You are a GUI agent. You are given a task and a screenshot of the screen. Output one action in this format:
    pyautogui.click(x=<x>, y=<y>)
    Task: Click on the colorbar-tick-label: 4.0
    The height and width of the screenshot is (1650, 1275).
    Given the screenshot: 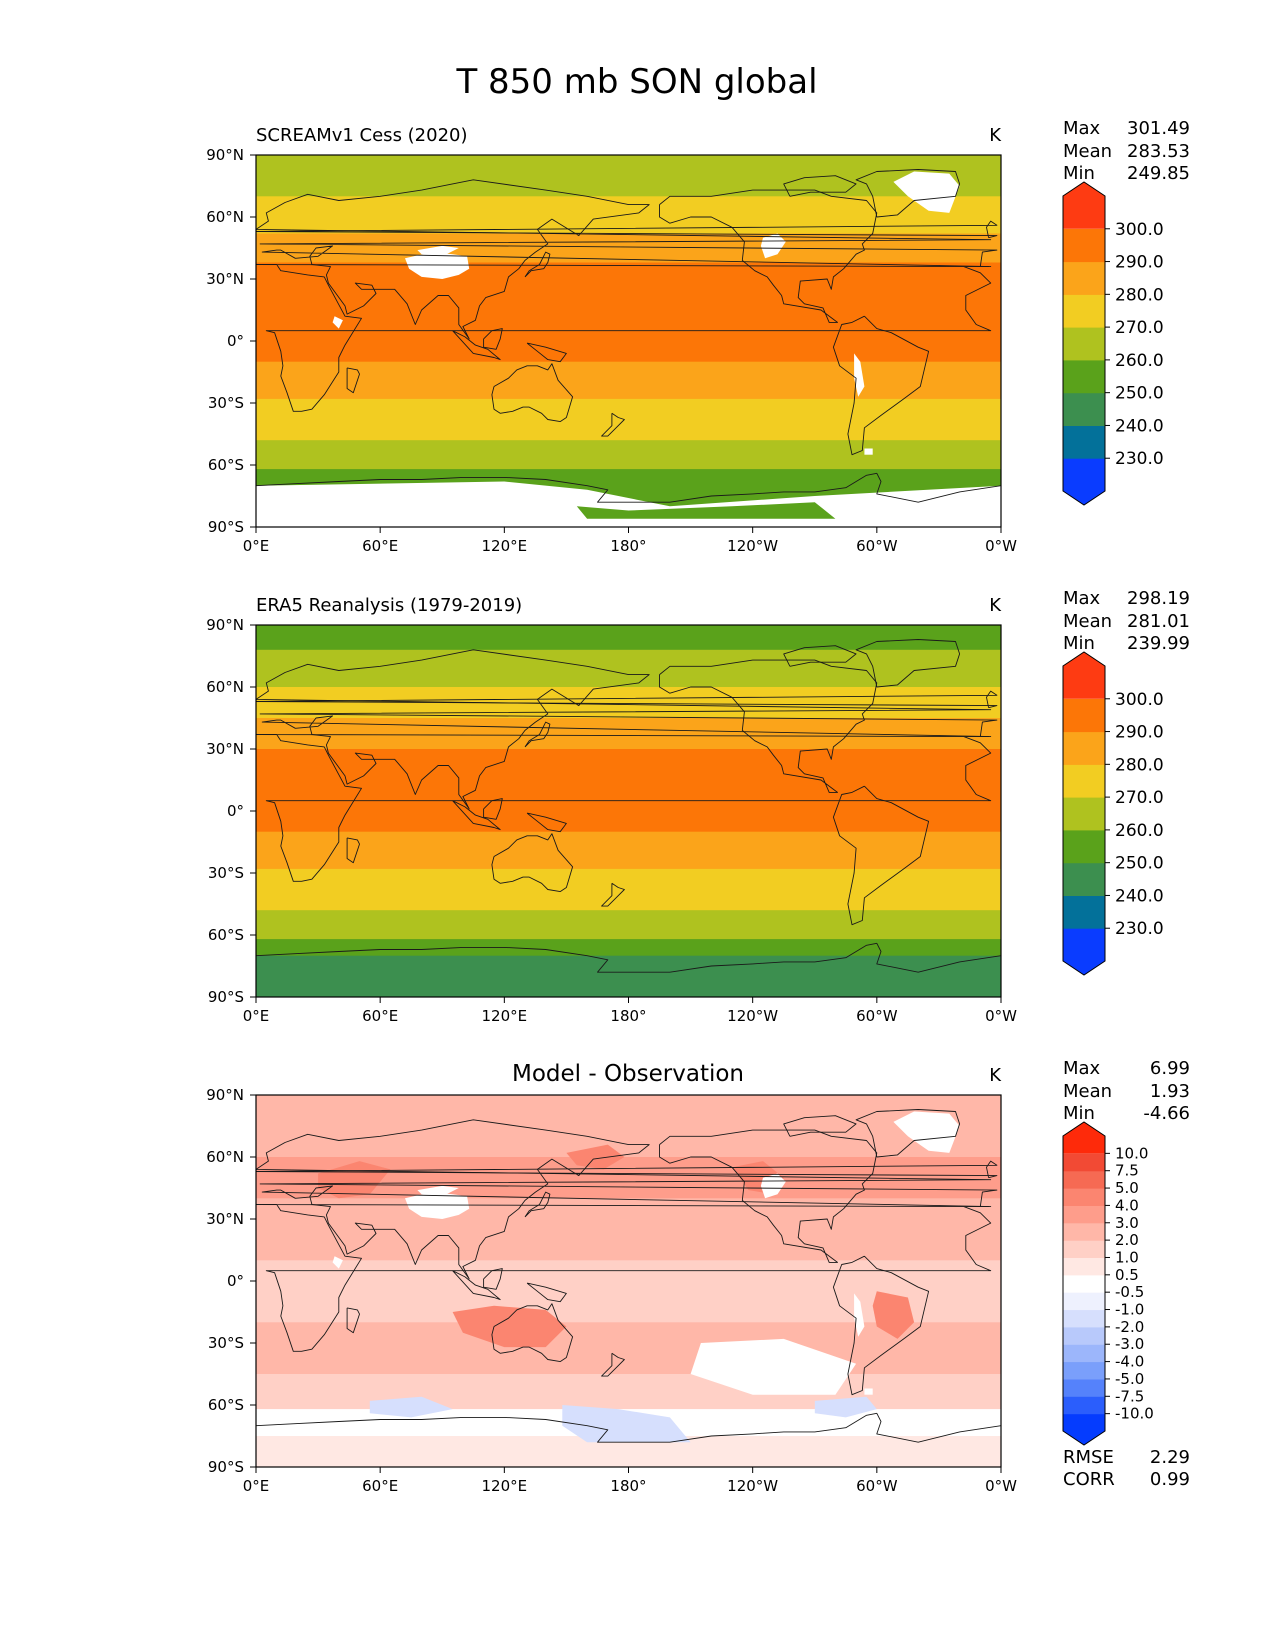 What is the action you would take?
    pyautogui.click(x=1127, y=1205)
    